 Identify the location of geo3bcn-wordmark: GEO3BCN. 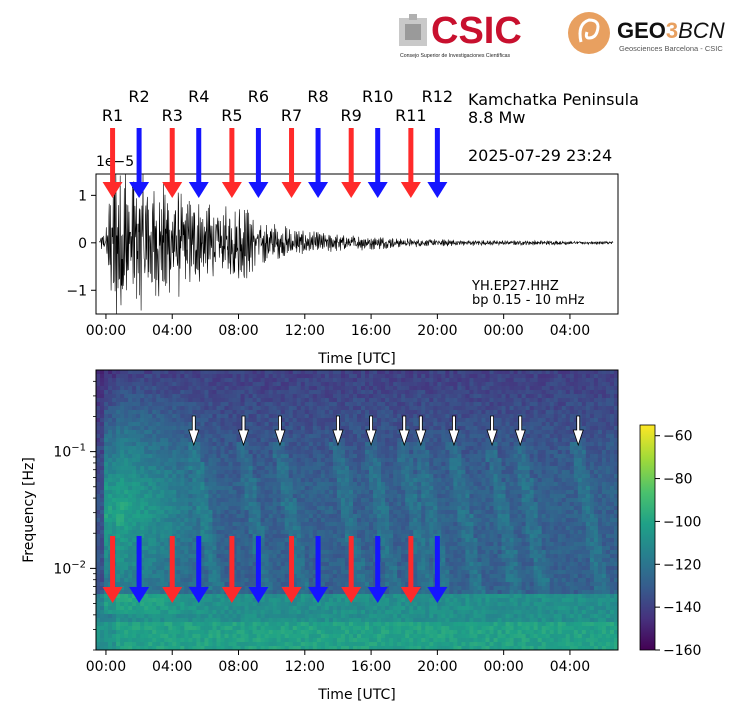
(671, 30).